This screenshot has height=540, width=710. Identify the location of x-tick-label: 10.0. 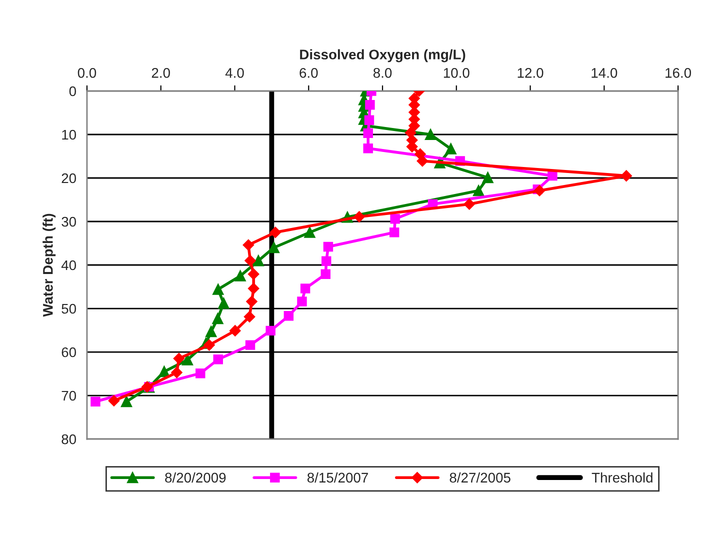
(457, 73).